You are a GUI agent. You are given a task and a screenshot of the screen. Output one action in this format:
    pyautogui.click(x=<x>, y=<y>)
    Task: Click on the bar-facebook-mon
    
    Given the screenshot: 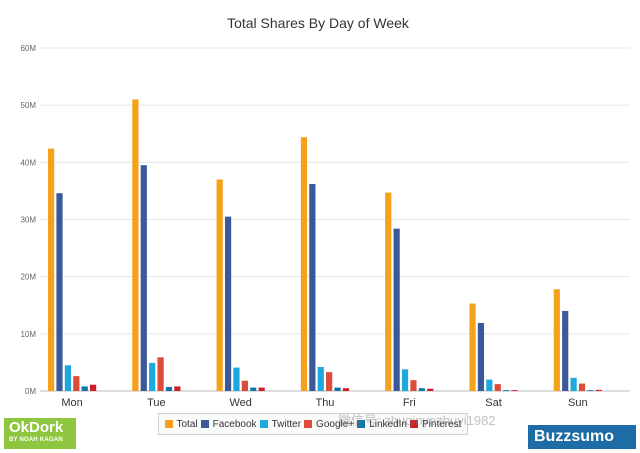 What is the action you would take?
    pyautogui.click(x=59, y=292)
    